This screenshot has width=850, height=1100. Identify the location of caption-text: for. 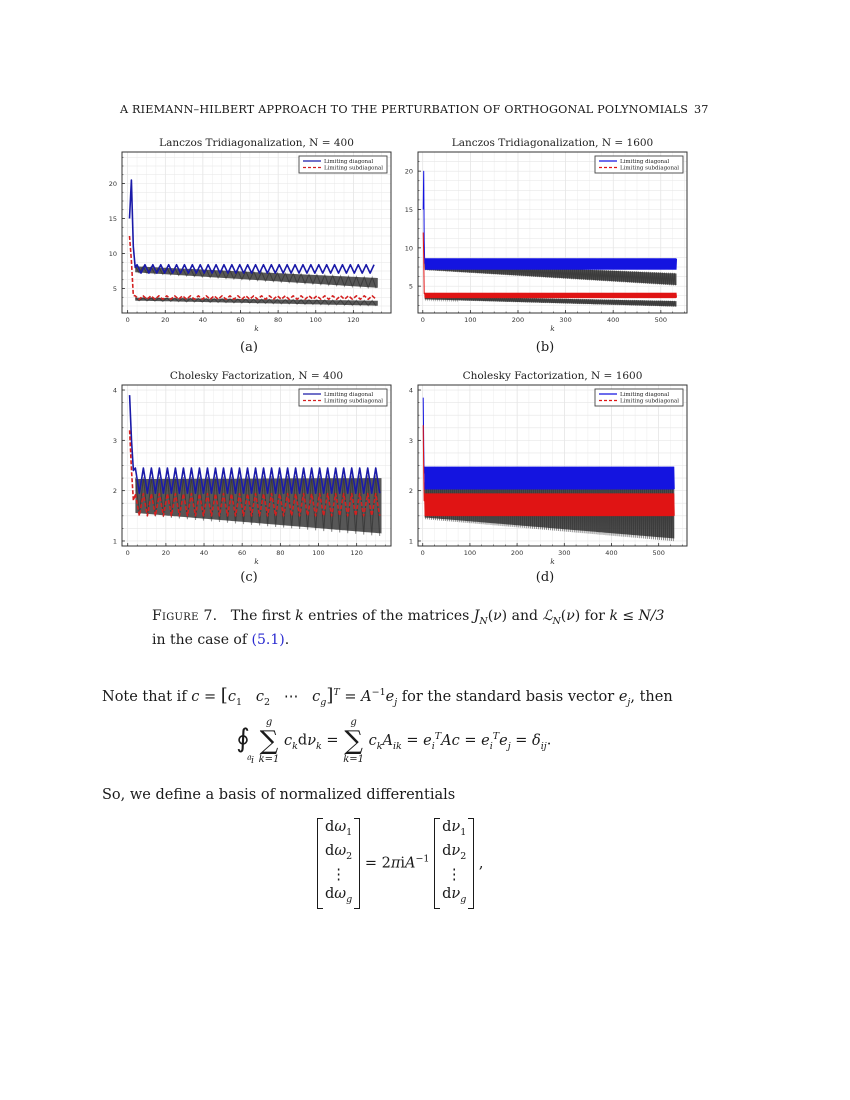
(595, 616).